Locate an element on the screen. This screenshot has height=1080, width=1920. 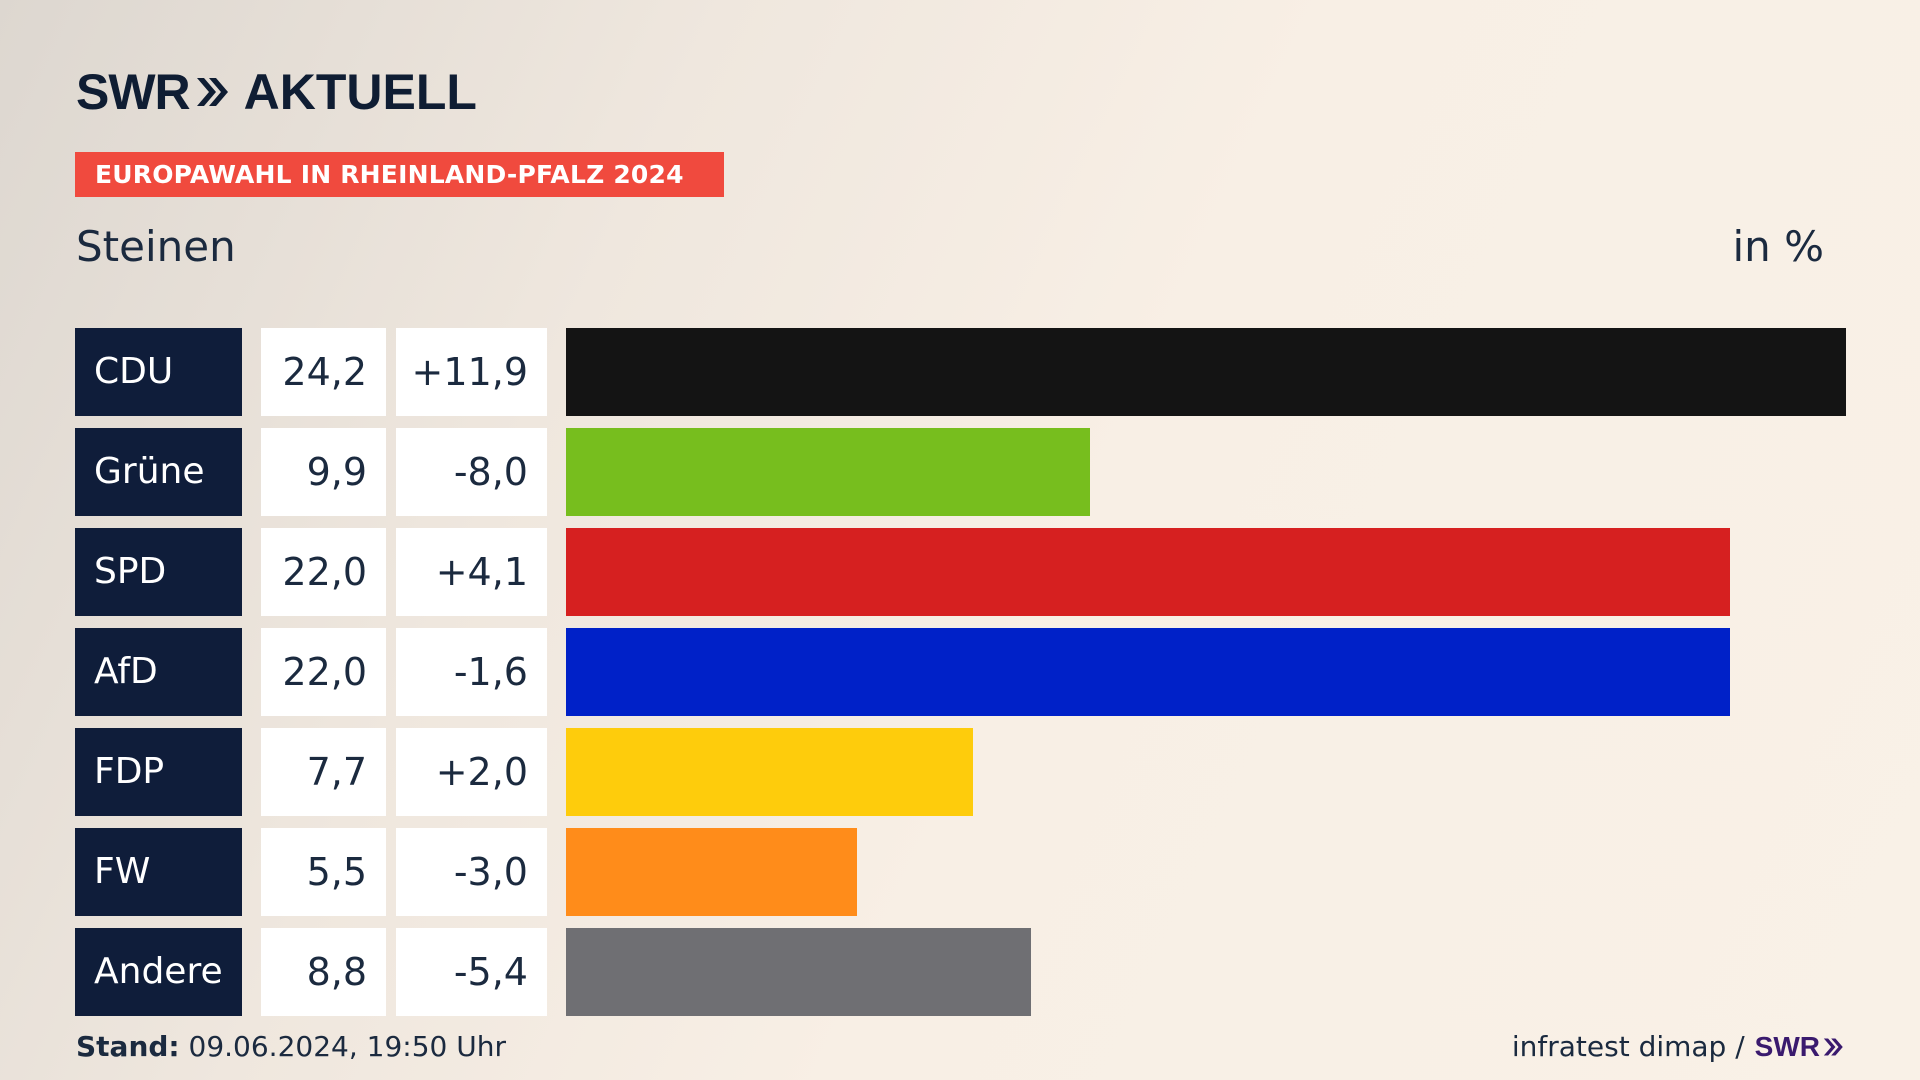
change-label: -1,6 is located at coordinates (471, 672).